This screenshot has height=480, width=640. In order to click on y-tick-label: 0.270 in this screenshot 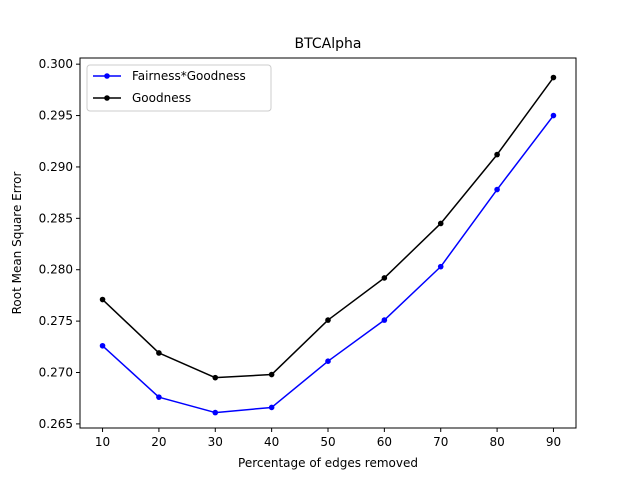, I will do `click(56, 373)`.